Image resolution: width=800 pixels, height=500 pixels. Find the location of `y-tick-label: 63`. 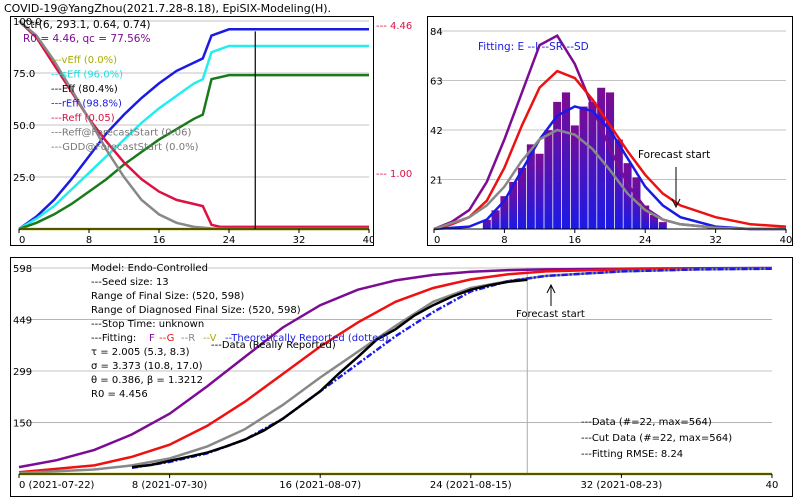

y-tick-label: 63 is located at coordinates (436, 82).